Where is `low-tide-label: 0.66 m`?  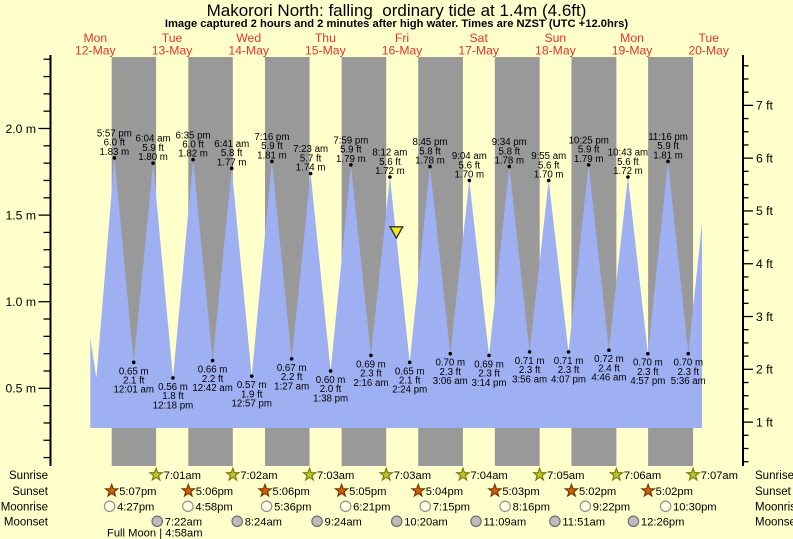
low-tide-label: 0.66 m is located at coordinates (213, 370).